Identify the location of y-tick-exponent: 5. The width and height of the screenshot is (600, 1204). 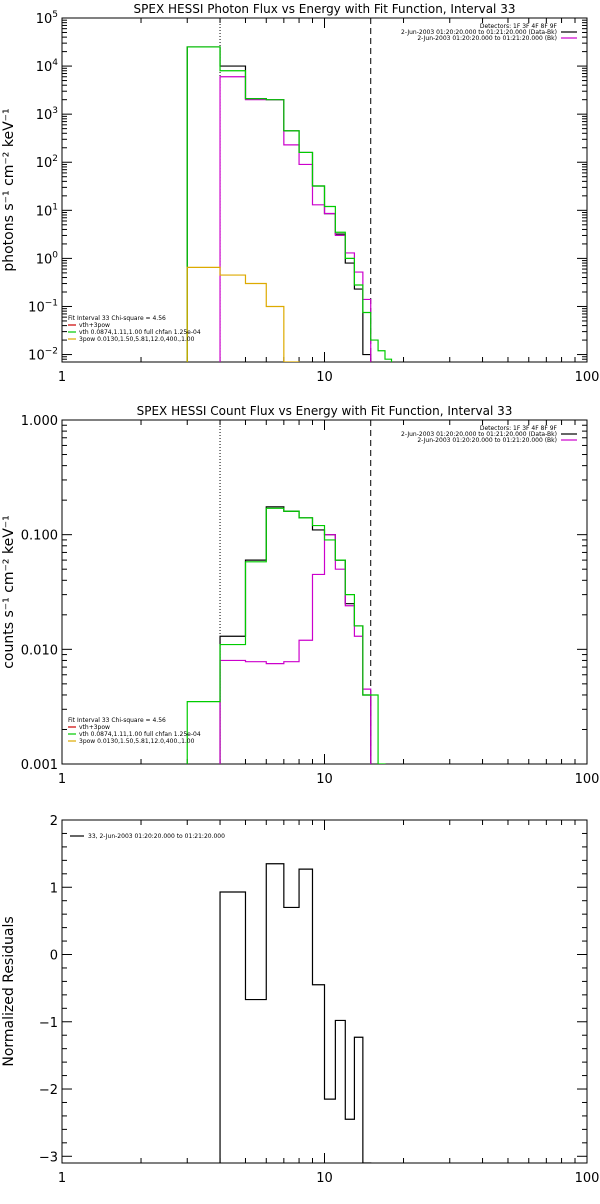
(55, 15).